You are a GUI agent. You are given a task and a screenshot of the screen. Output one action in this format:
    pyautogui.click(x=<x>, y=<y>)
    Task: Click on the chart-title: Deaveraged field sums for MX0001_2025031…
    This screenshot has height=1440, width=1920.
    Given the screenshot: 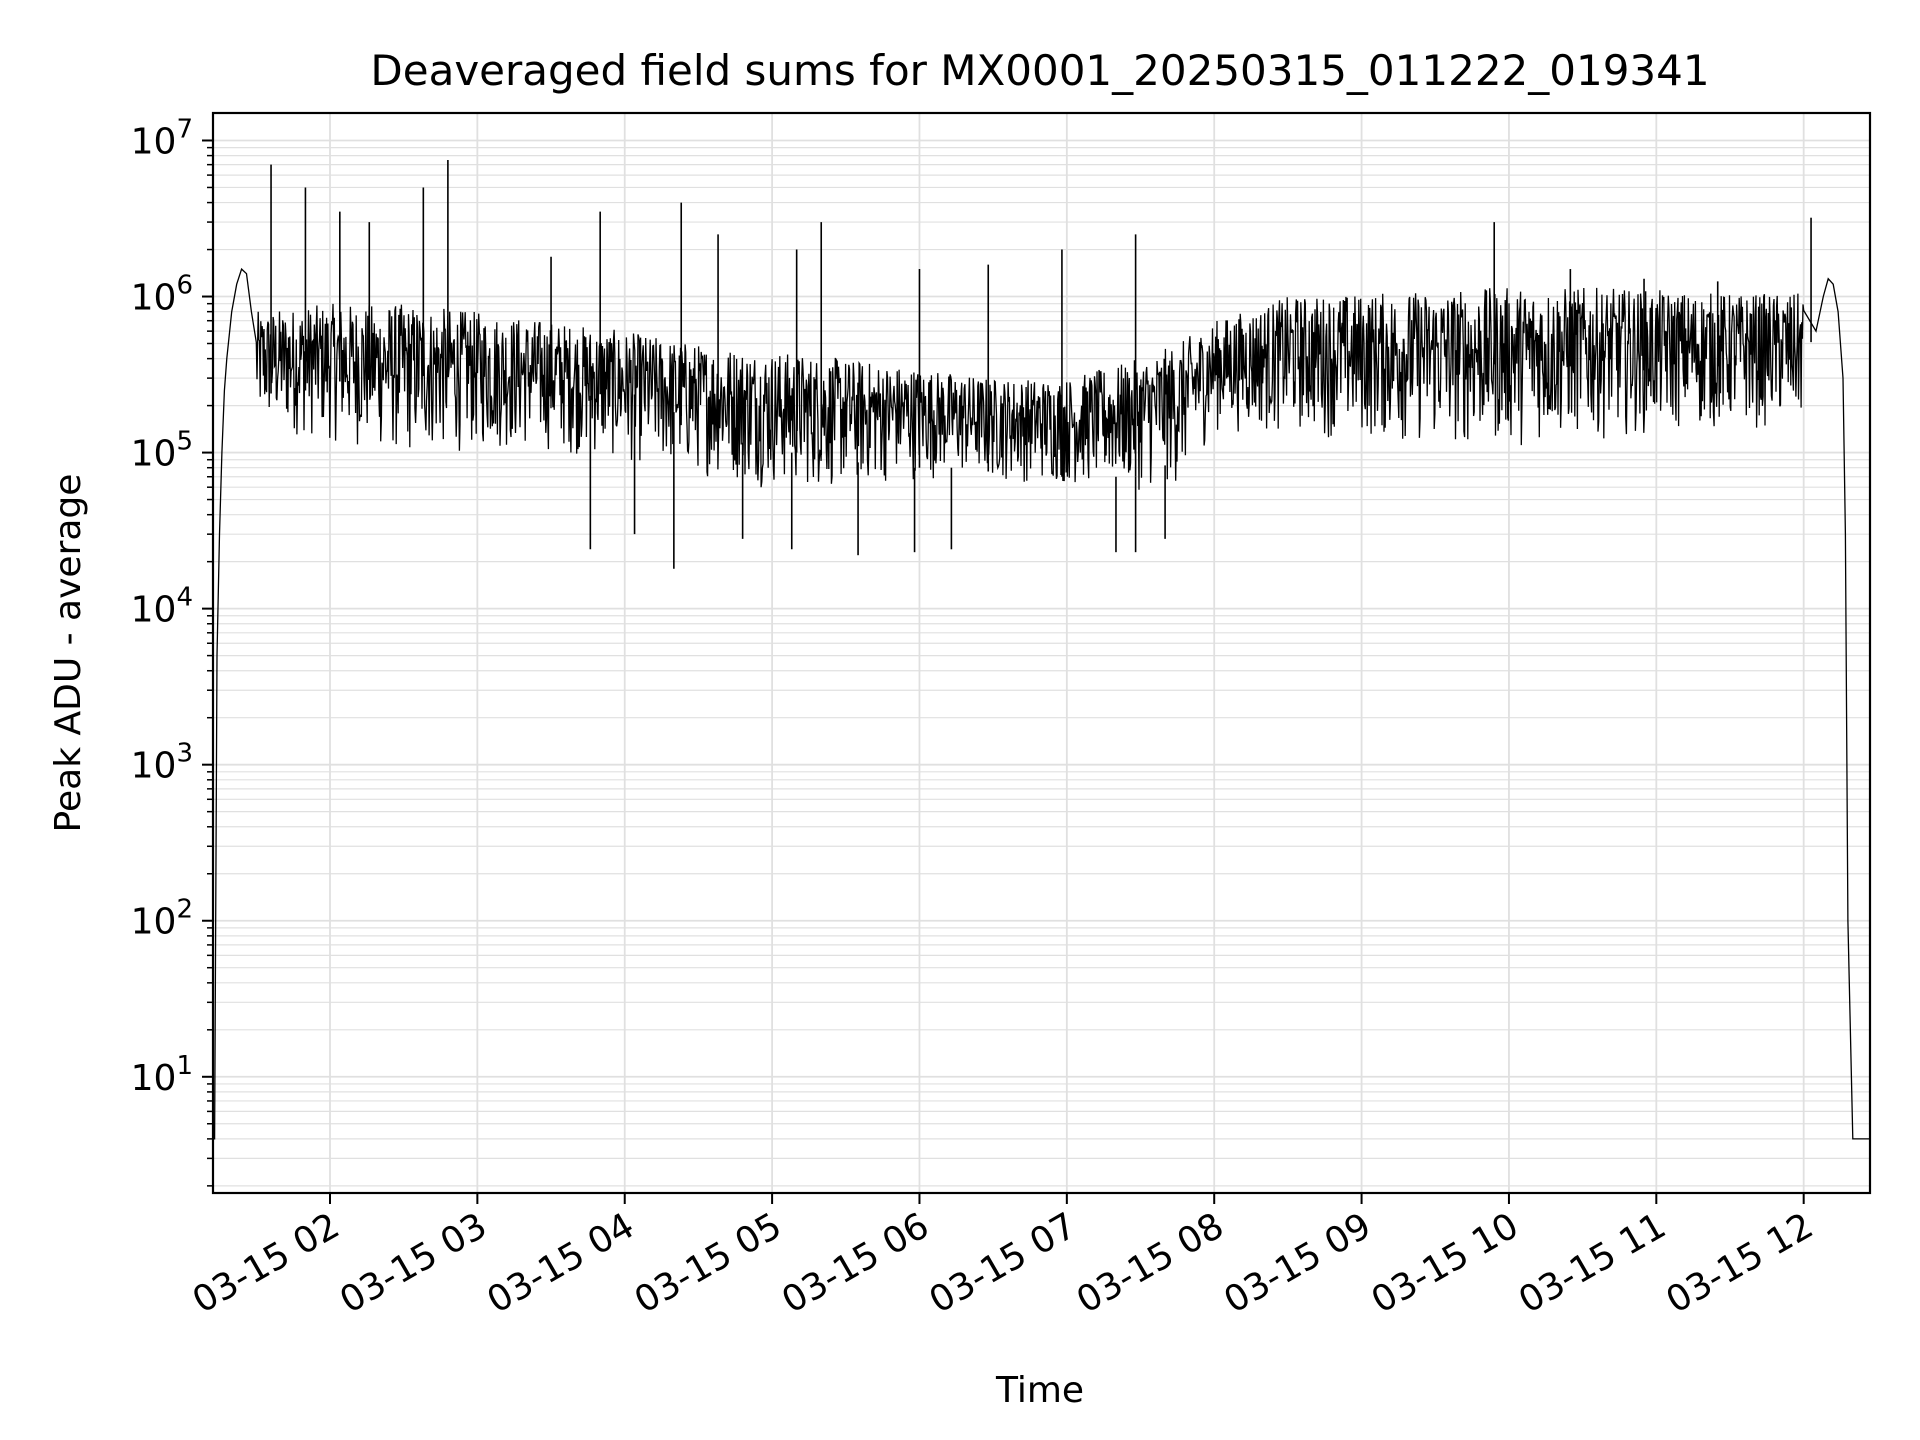 What is the action you would take?
    pyautogui.click(x=1039, y=70)
    